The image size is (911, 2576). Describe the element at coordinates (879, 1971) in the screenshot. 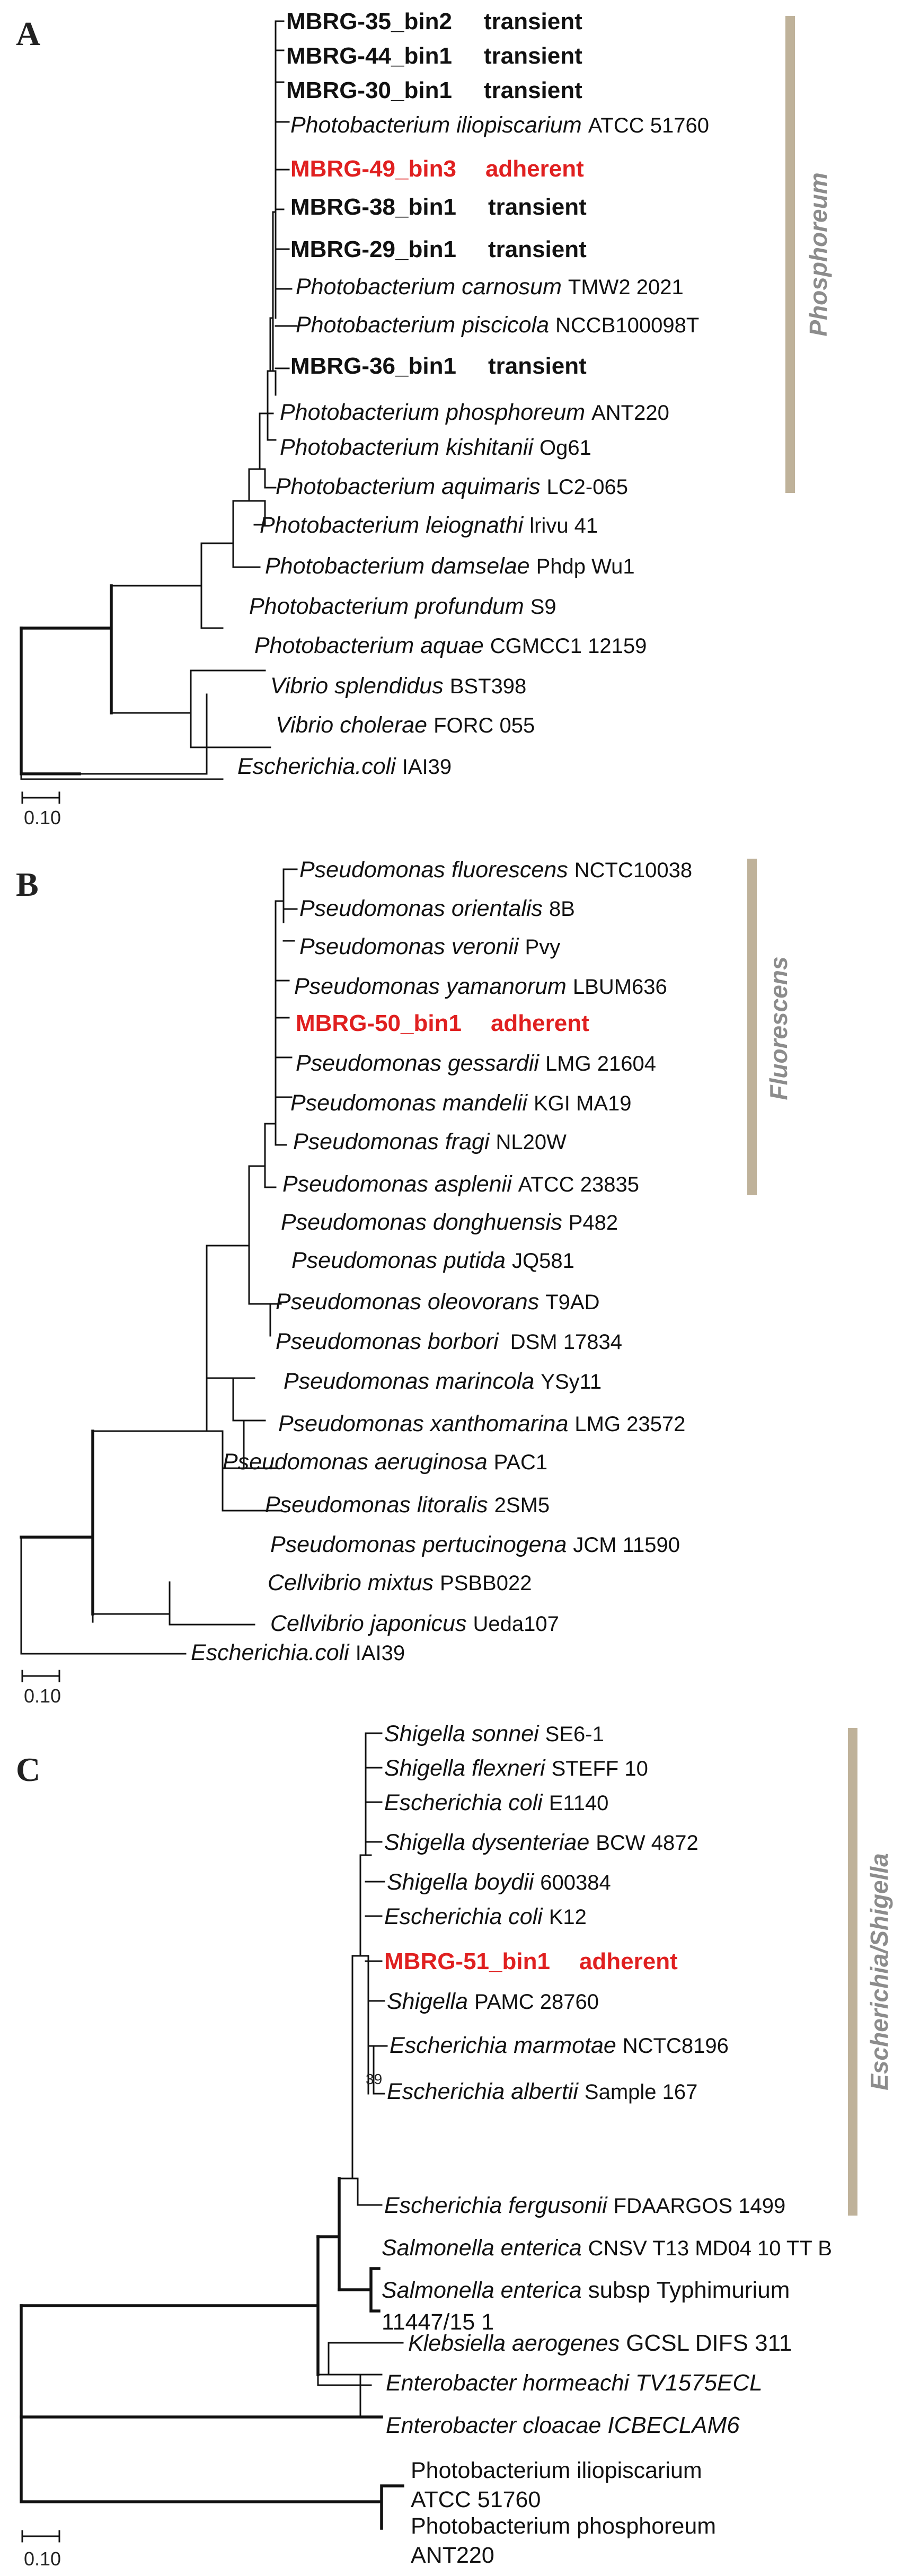

I see `panel-c-clade-label: Escherichia/Shigella` at that location.